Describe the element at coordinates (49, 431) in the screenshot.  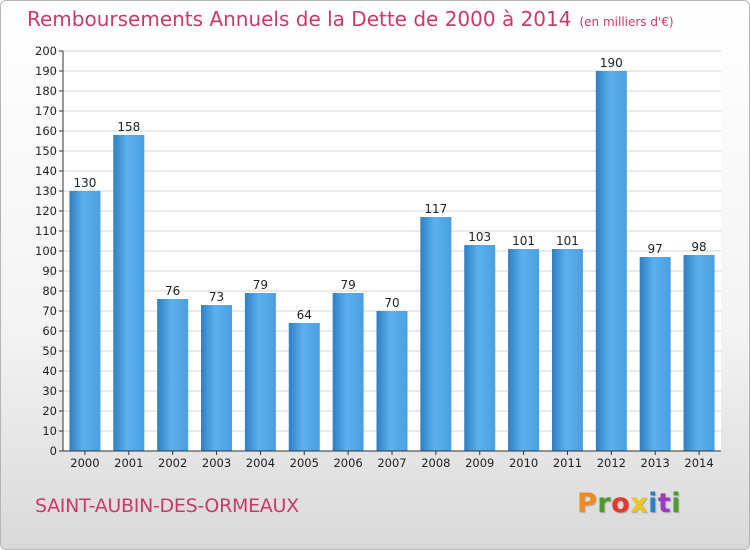
I see `y-tick-label: 10` at that location.